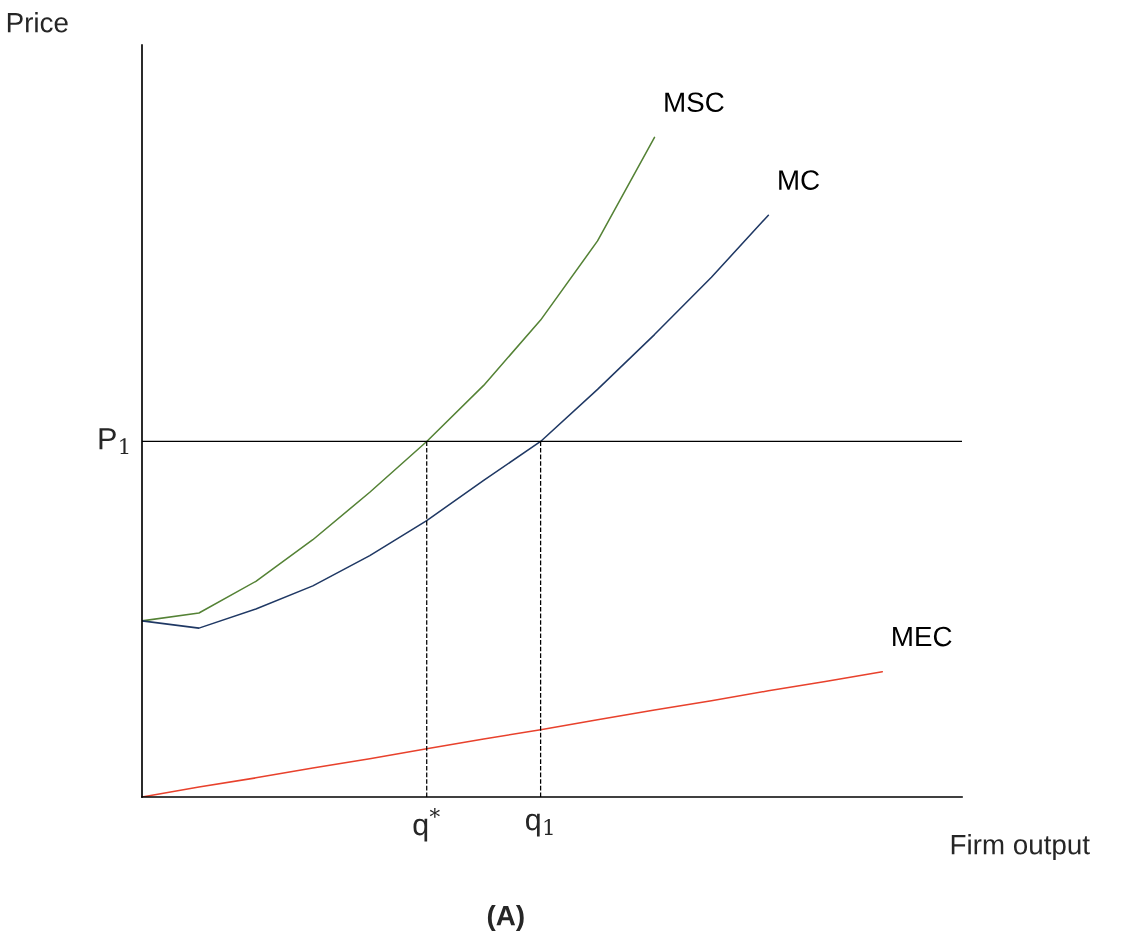 The height and width of the screenshot is (947, 1124). I want to click on text: (A), so click(505, 918).